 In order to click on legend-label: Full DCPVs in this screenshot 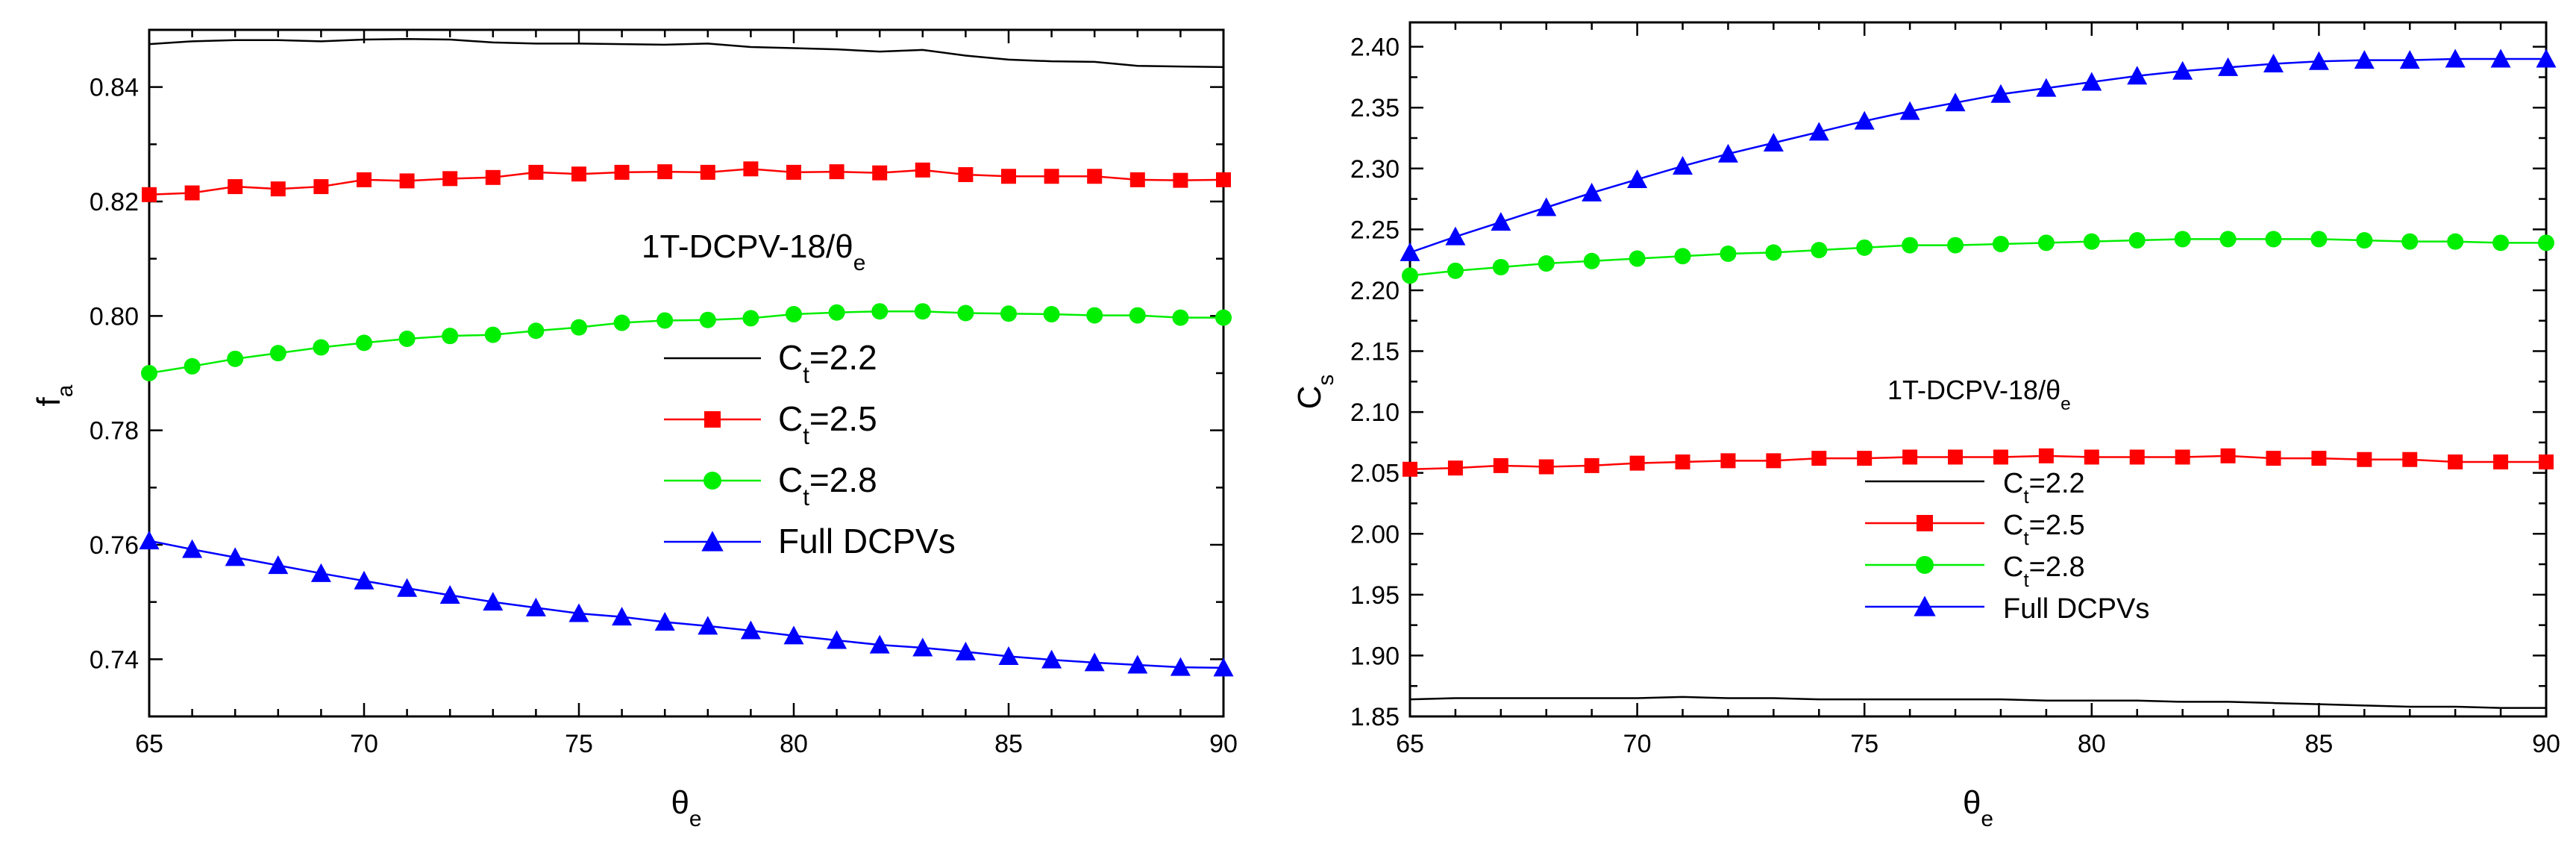, I will do `click(2076, 609)`.